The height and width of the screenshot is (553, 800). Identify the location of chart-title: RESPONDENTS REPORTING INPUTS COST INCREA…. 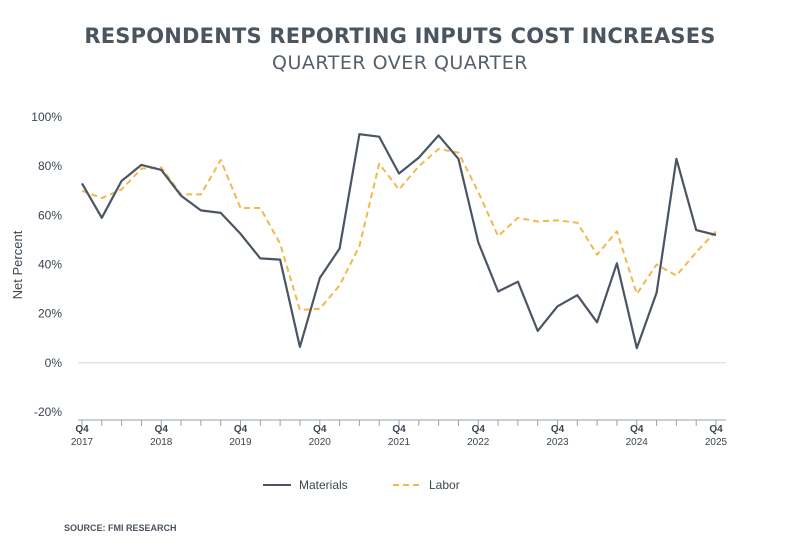
(400, 36).